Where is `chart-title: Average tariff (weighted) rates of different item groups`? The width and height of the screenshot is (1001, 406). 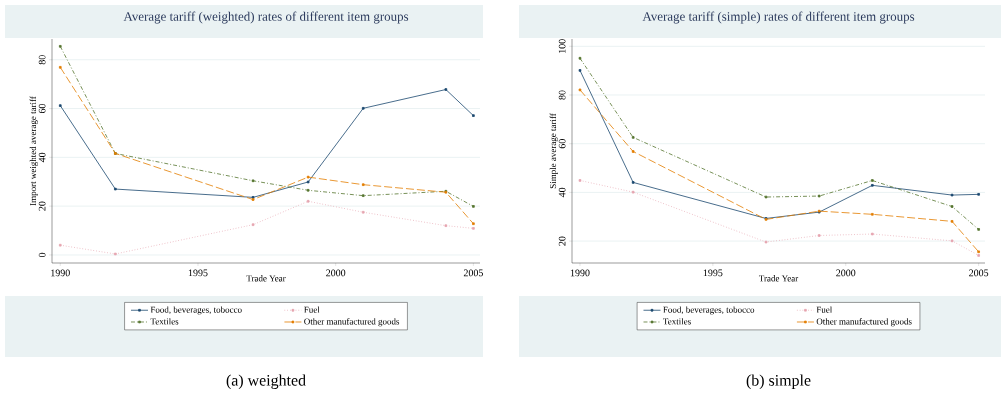
chart-title: Average tariff (weighted) rates of different item groups is located at coordinates (266, 17).